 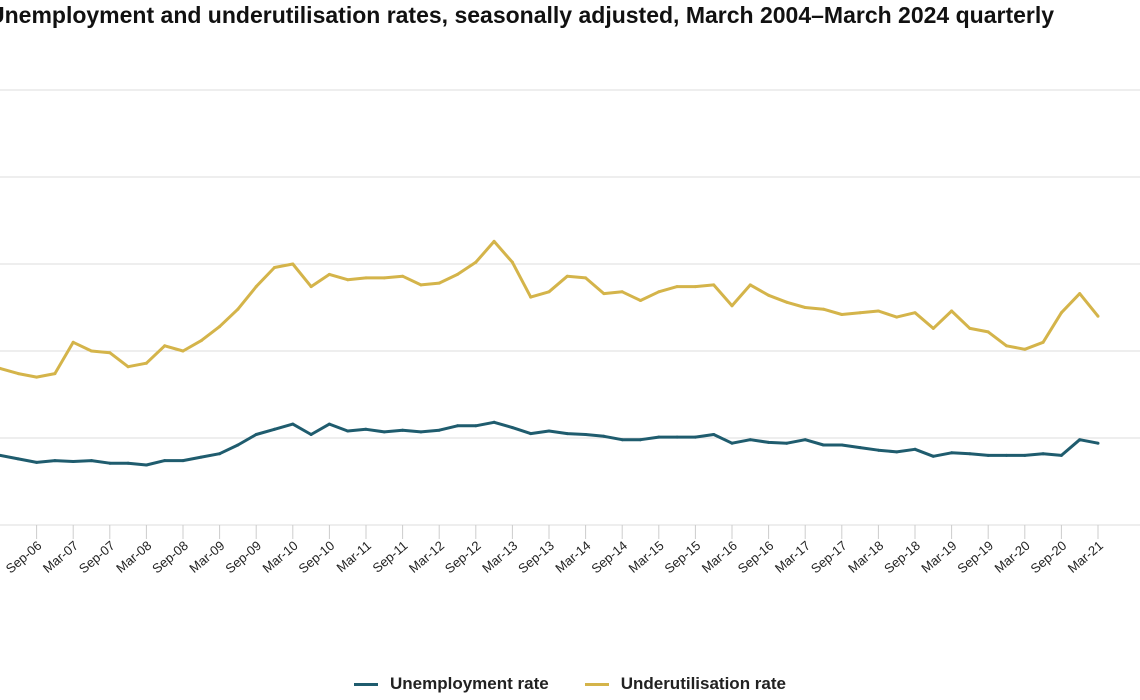 What do you see at coordinates (572, 557) in the screenshot?
I see `x-tick-label: Mar-14` at bounding box center [572, 557].